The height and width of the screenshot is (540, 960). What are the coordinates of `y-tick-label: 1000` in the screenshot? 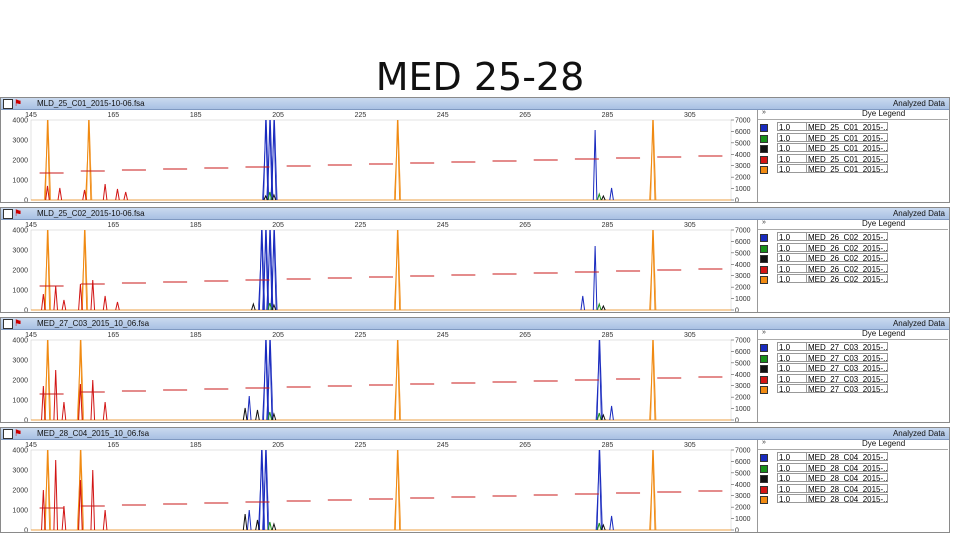 It's located at (20, 291).